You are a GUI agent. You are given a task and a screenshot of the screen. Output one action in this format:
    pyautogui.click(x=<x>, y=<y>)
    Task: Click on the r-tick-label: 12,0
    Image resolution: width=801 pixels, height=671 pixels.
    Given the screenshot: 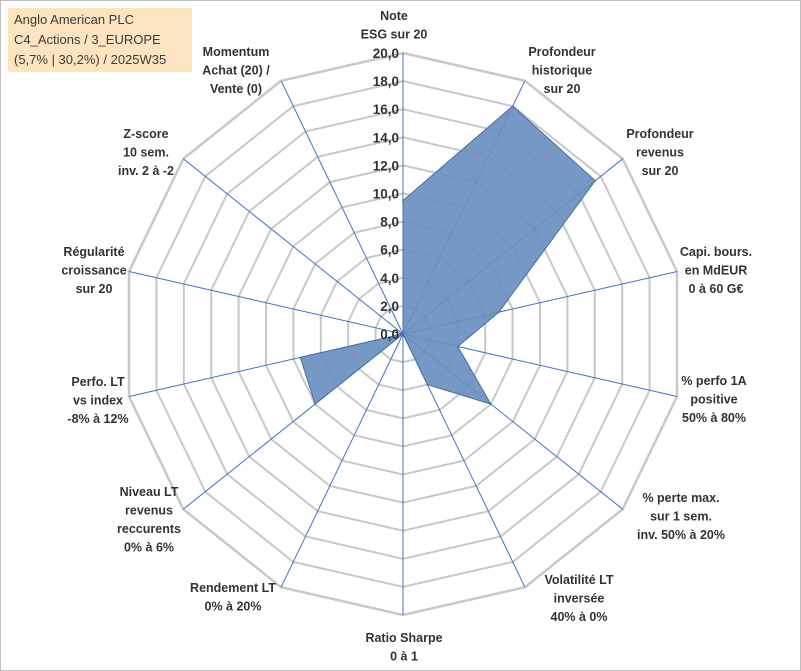 What is the action you would take?
    pyautogui.click(x=386, y=165)
    